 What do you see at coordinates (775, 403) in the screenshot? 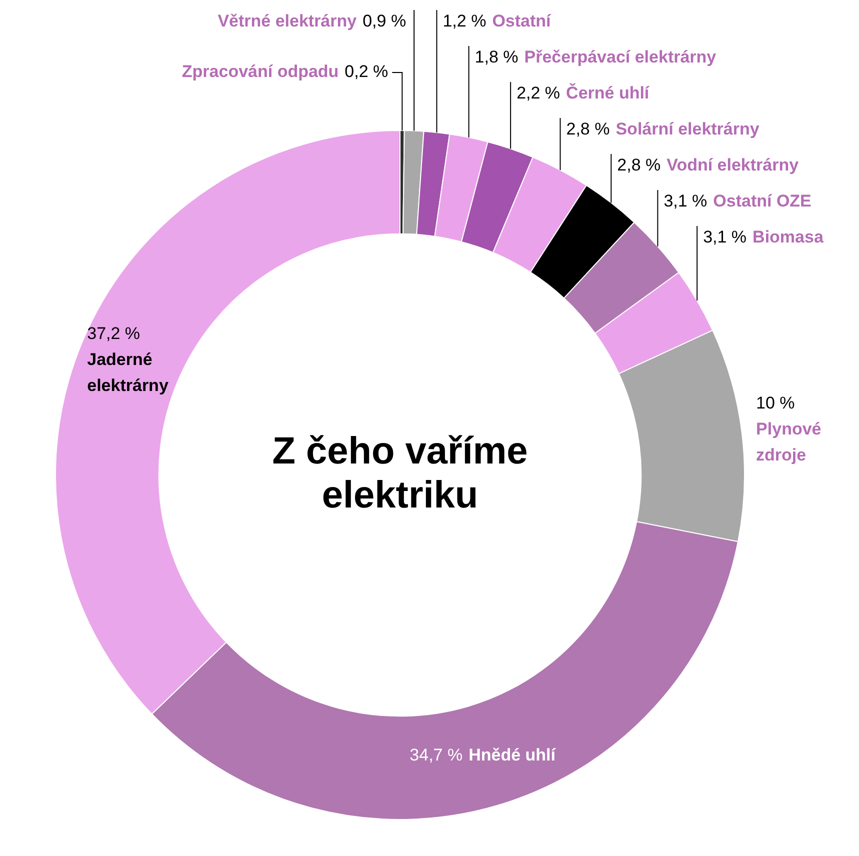
I see `data-label: 10 %` at bounding box center [775, 403].